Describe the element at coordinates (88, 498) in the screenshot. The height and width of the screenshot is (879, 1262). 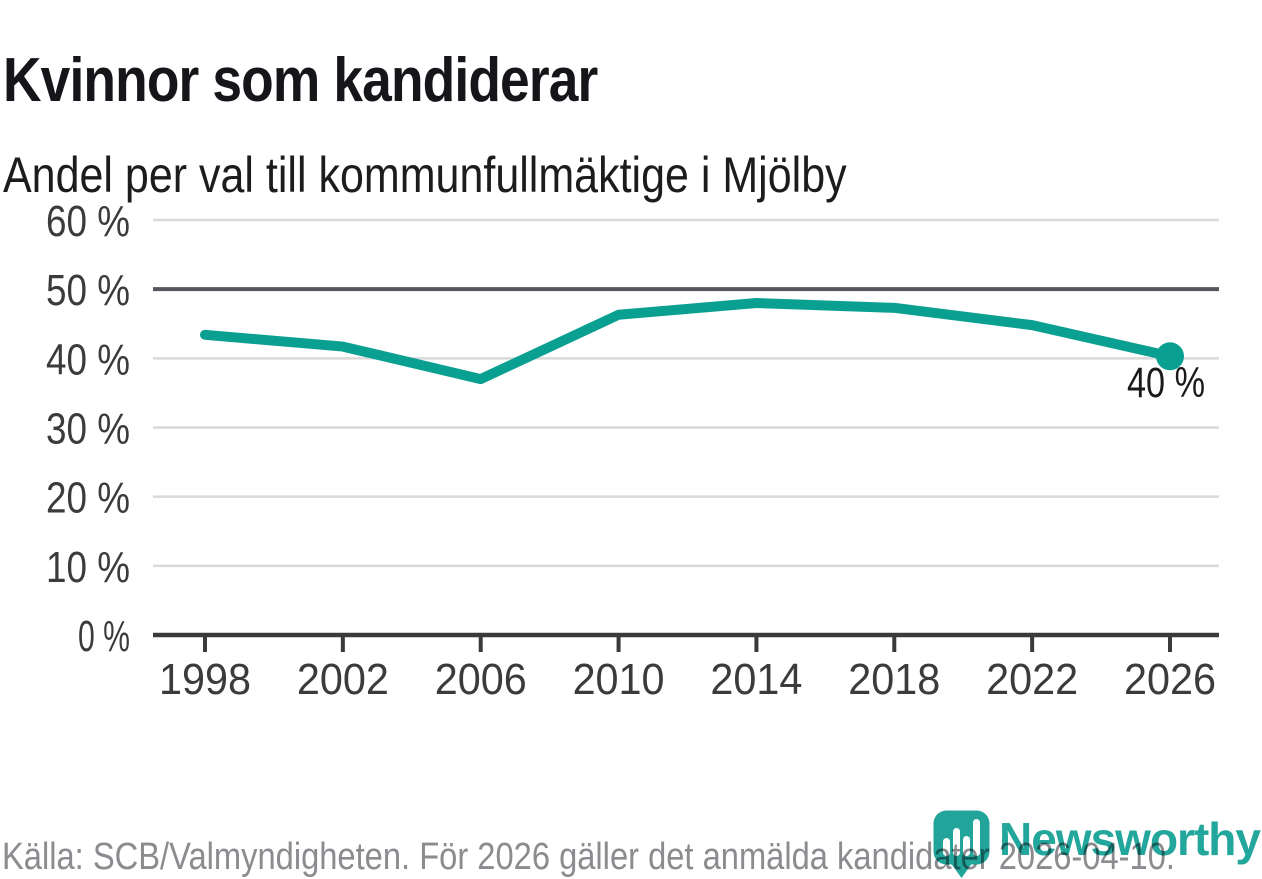
I see `y-axis-tick-label: 20 %` at that location.